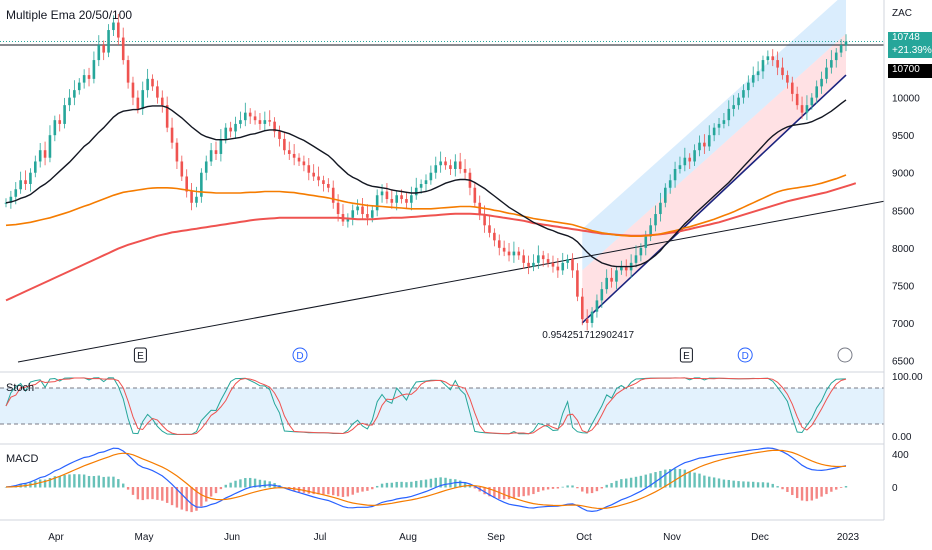 The width and height of the screenshot is (932, 550). I want to click on macd-tick-label: 400, so click(900, 455).